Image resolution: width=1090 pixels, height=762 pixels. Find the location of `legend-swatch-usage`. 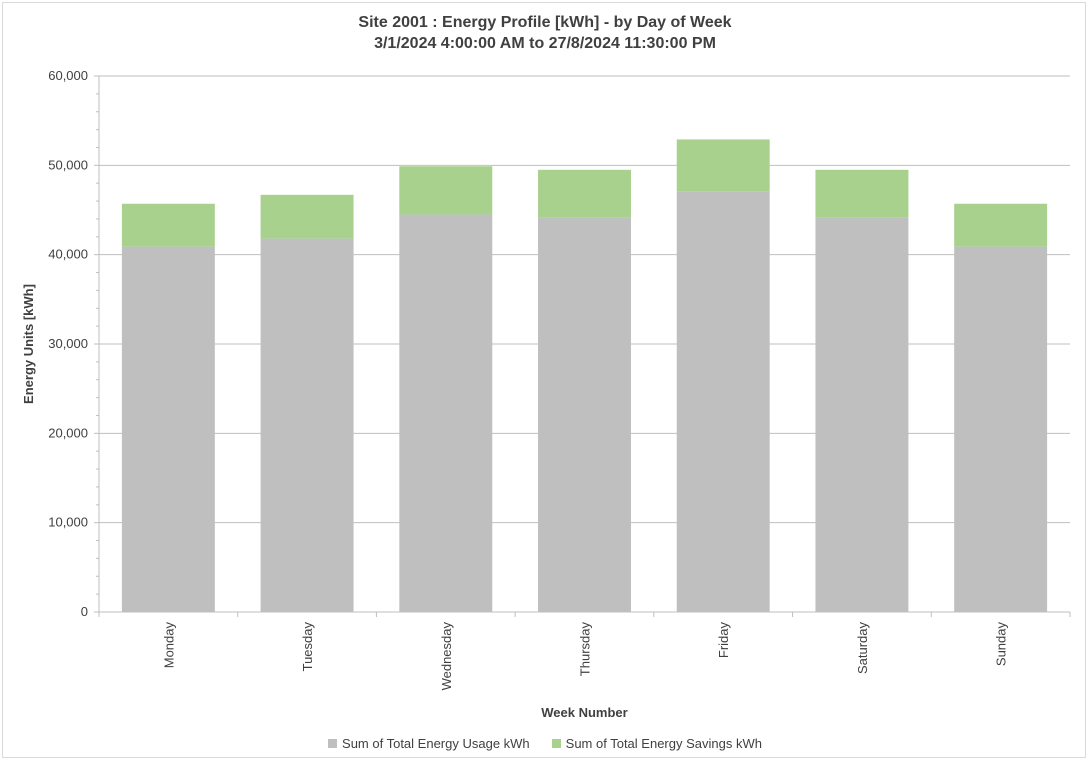

legend-swatch-usage is located at coordinates (333, 743).